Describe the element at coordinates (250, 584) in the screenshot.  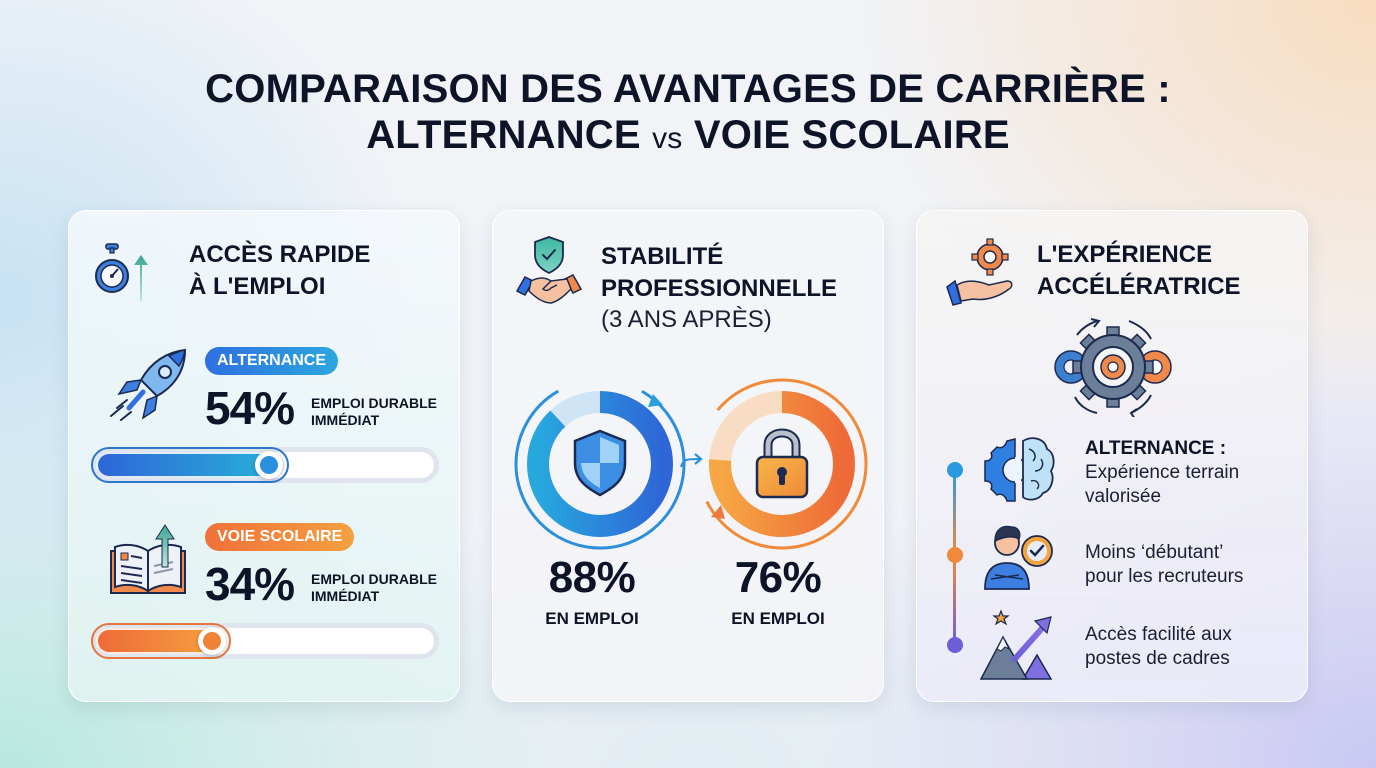
I see `value-voie-scolaire: 34%` at that location.